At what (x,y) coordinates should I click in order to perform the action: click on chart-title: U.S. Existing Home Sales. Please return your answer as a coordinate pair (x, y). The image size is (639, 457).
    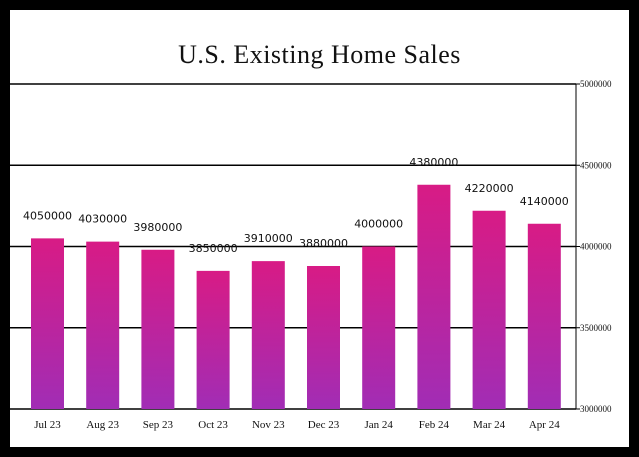
    Looking at the image, I should click on (319, 54).